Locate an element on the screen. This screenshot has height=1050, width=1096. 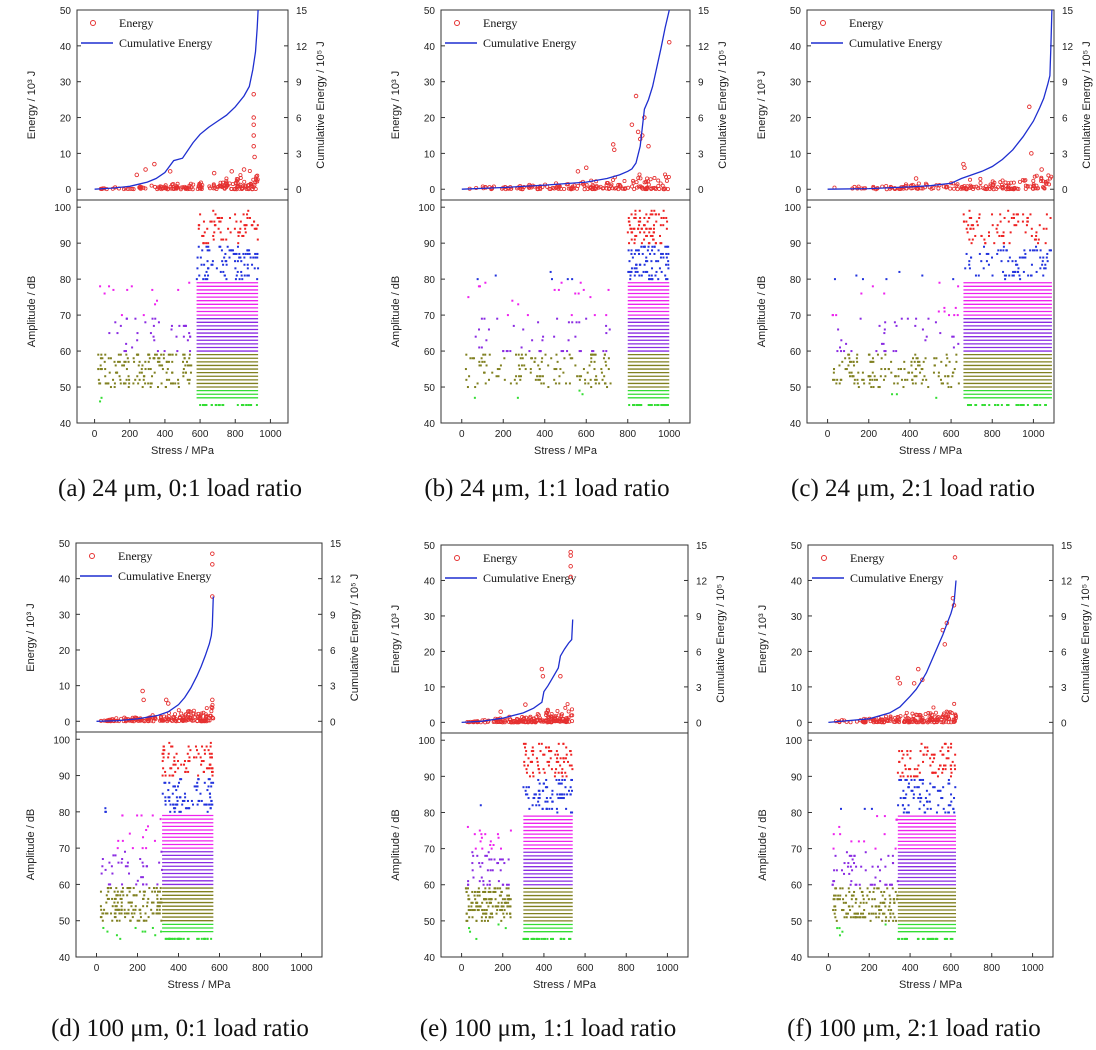
amp-tick-label: 80 is located at coordinates (66, 280).